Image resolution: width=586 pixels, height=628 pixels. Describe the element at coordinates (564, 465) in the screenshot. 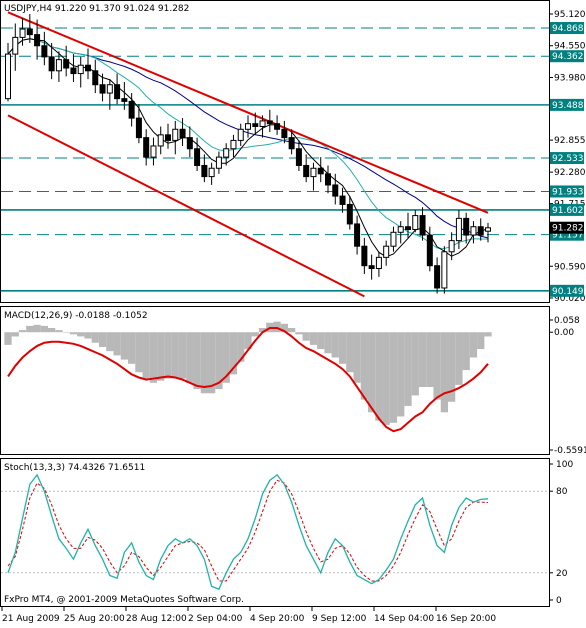

I see `stoch-axis-label: 100` at that location.